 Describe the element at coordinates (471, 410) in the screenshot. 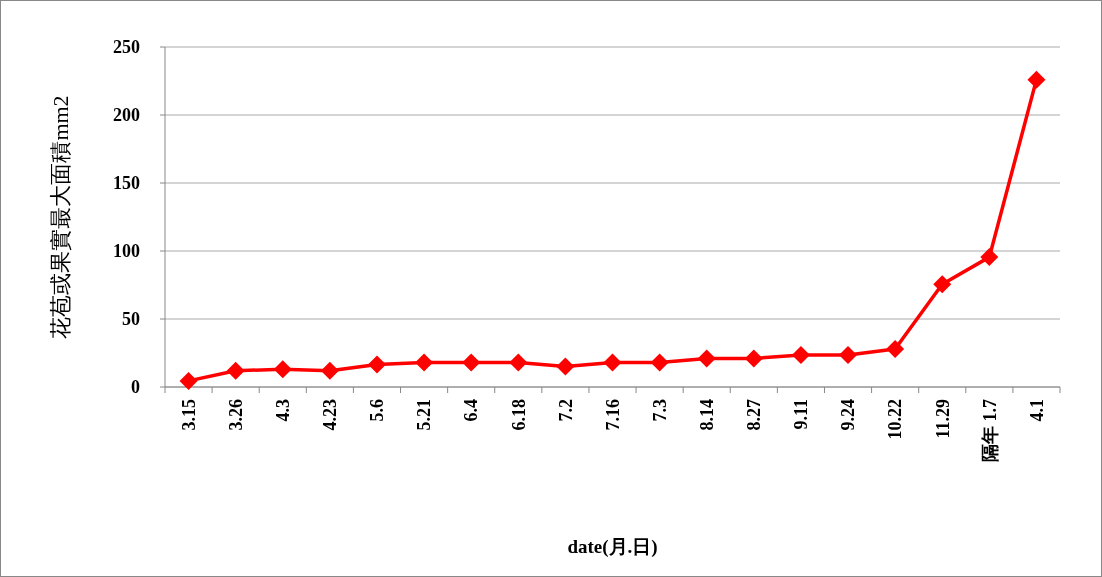

I see `x-tick-label: 6.4` at that location.